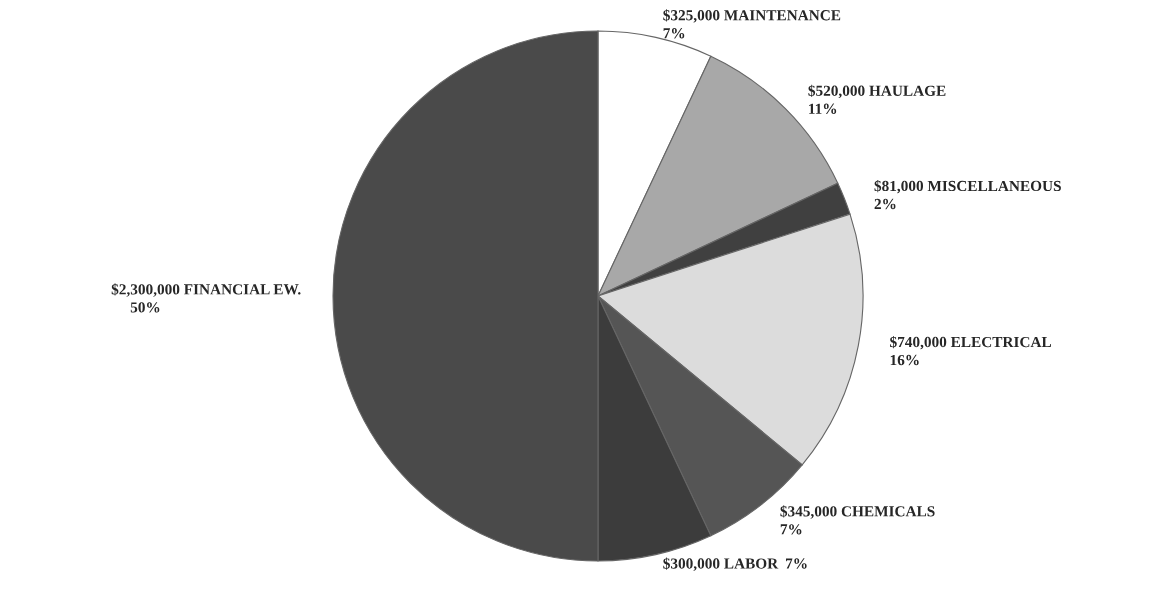 The image size is (1162, 594). Describe the element at coordinates (857, 512) in the screenshot. I see `slice-label: $345,000 CHEMICALS` at that location.